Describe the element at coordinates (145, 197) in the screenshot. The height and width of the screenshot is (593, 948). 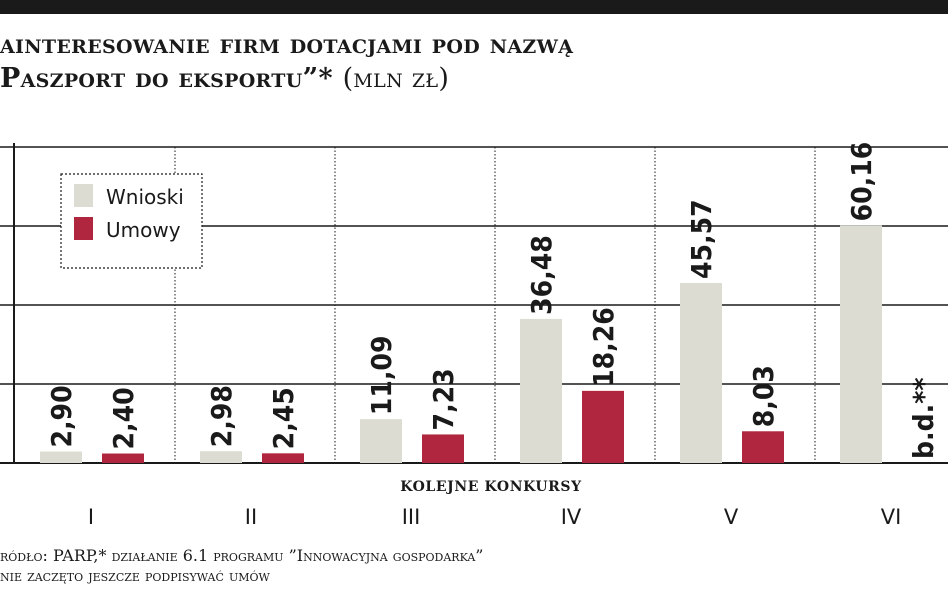
I see `legend-label-wnioski: Wnioski` at that location.